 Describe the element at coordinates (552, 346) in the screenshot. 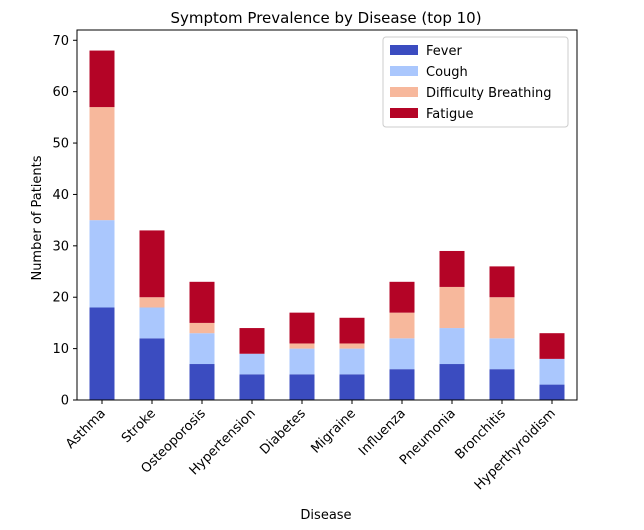

I see `bar-hyperthyroidism-fatigue` at that location.